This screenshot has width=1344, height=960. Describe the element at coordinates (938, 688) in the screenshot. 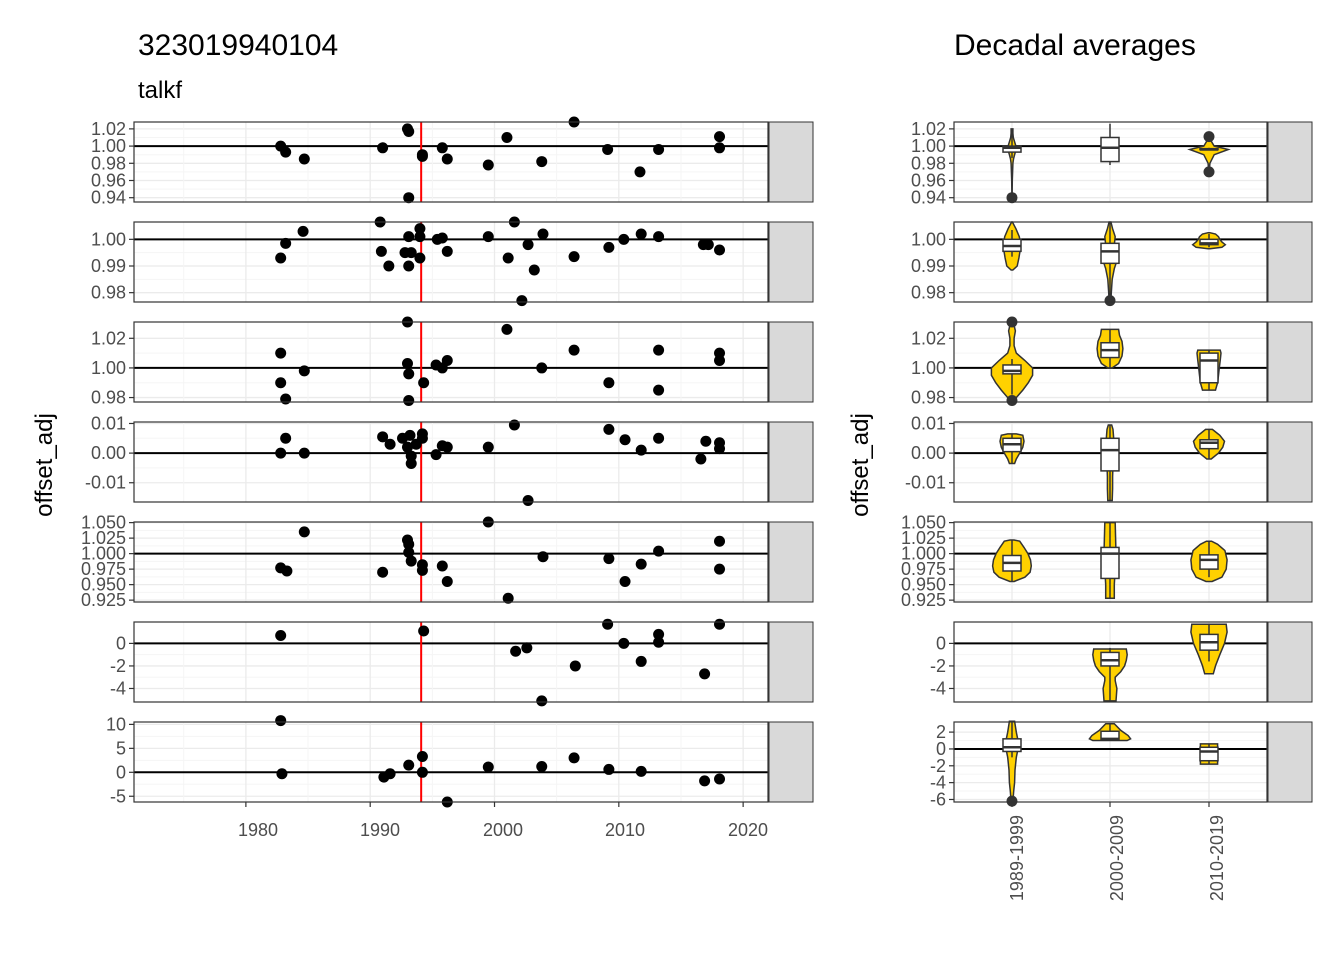

I see `y-tick-label: -4` at that location.